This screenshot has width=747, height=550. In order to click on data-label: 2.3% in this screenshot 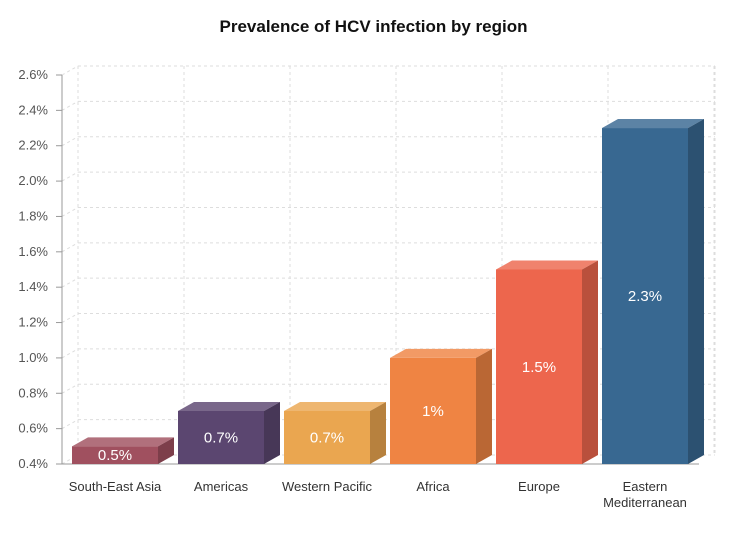, I will do `click(645, 296)`.